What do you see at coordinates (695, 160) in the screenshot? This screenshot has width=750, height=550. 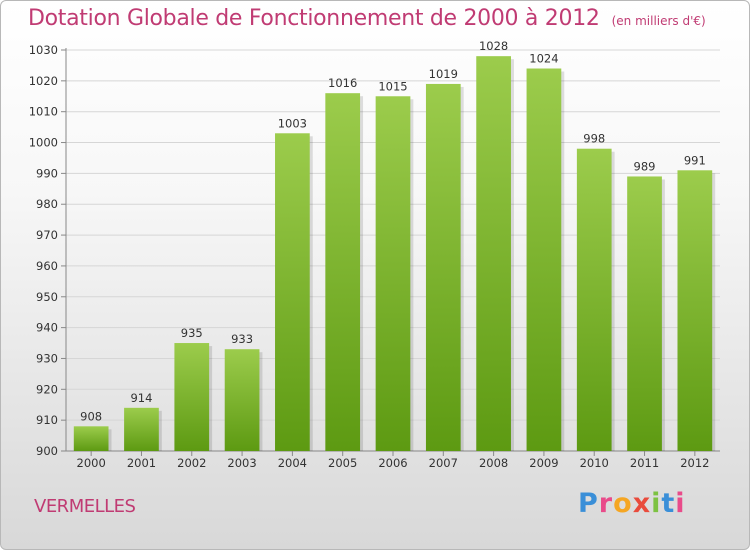 I see `data-label: 991` at bounding box center [695, 160].